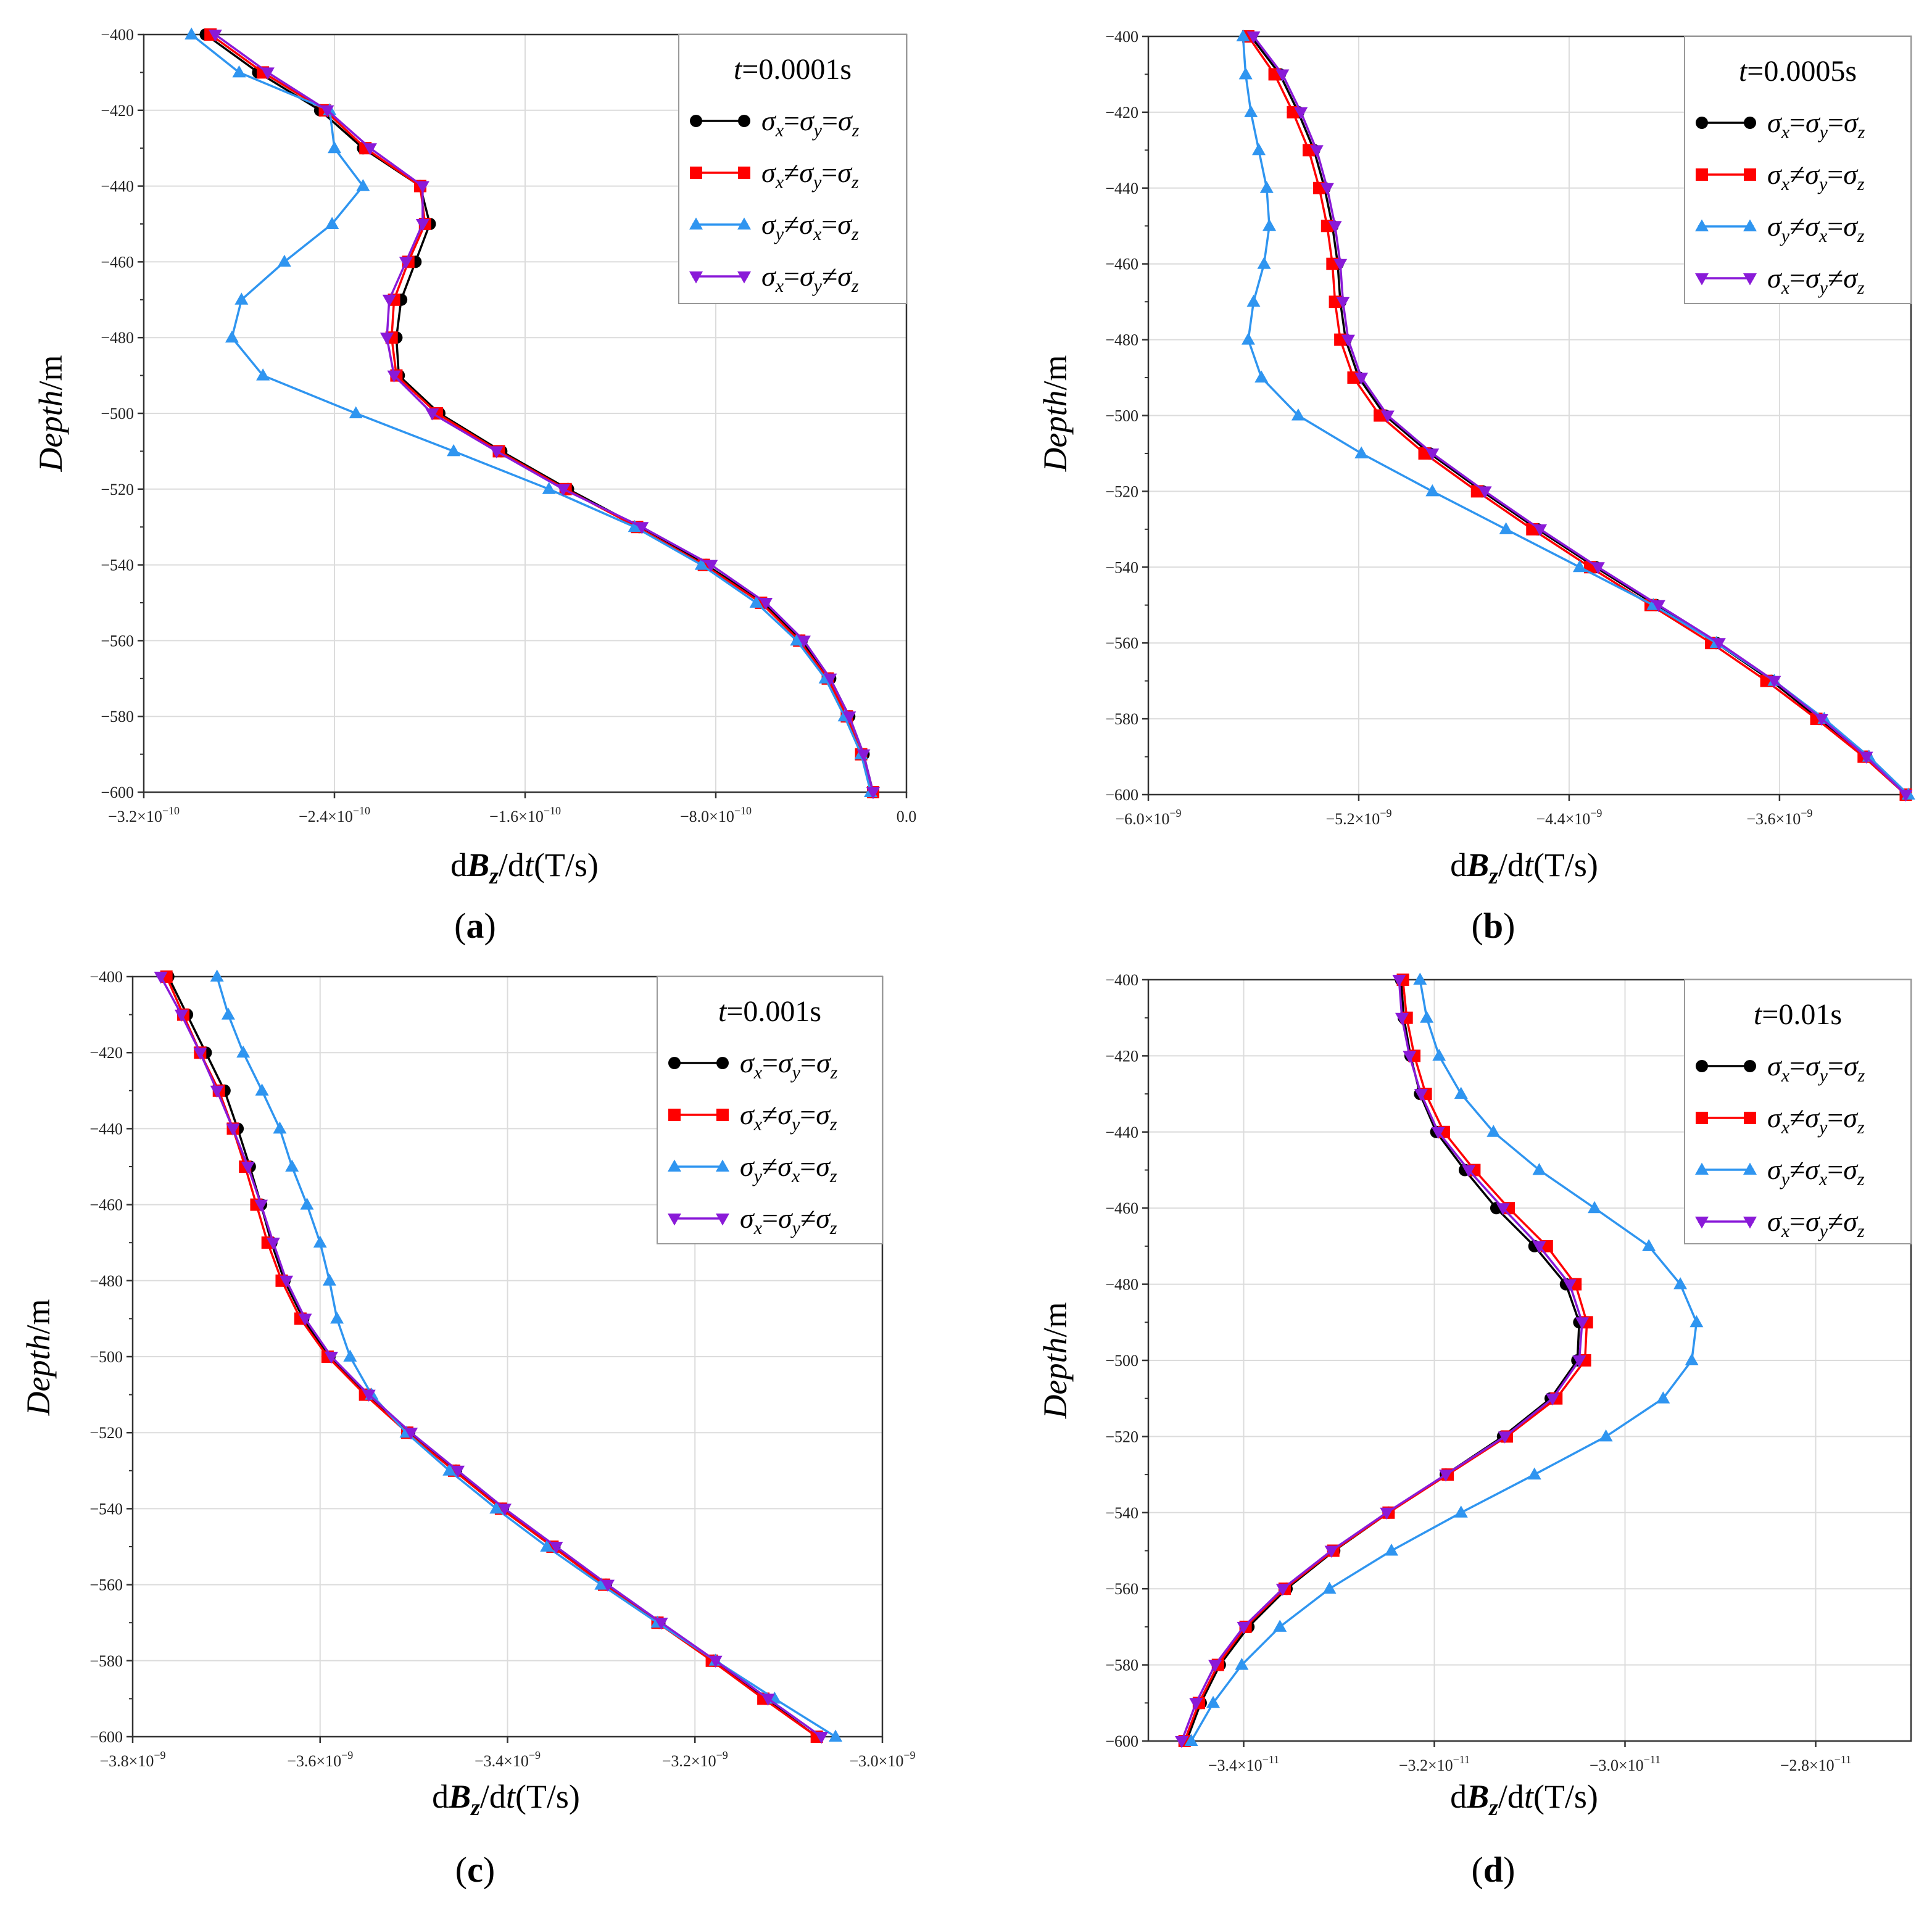  I want to click on x-tick-label: −6.0×10⁻⁹, so click(1149, 818).